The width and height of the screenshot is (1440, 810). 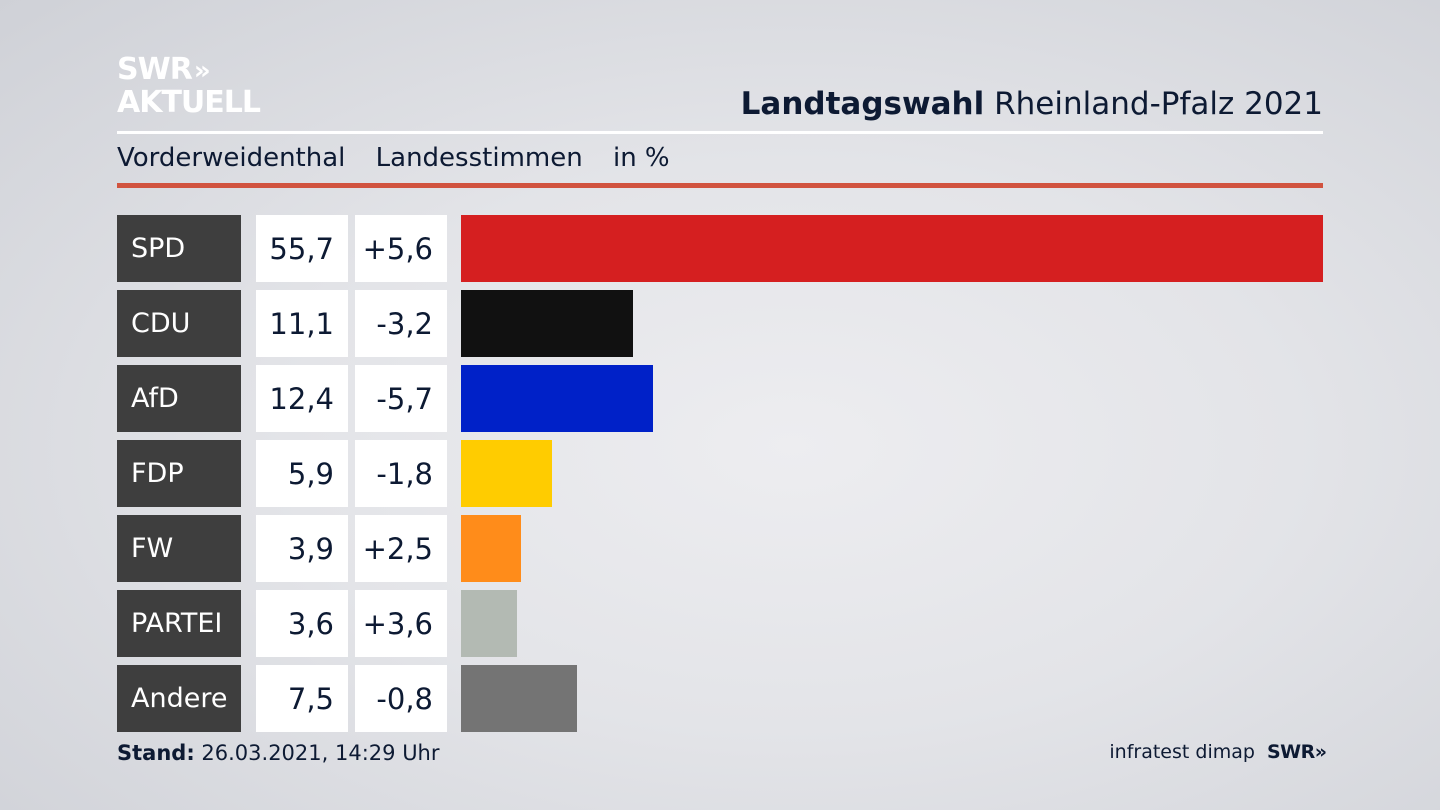 I want to click on change-label: -3,2, so click(x=401, y=323).